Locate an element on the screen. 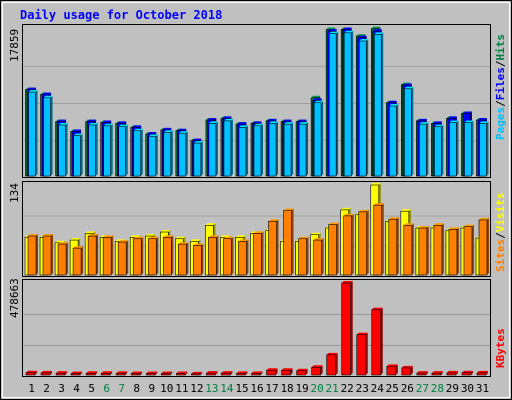 This screenshot has height=400, width=512. legend-visits-sites: Sites/Visits is located at coordinates (500, 233).